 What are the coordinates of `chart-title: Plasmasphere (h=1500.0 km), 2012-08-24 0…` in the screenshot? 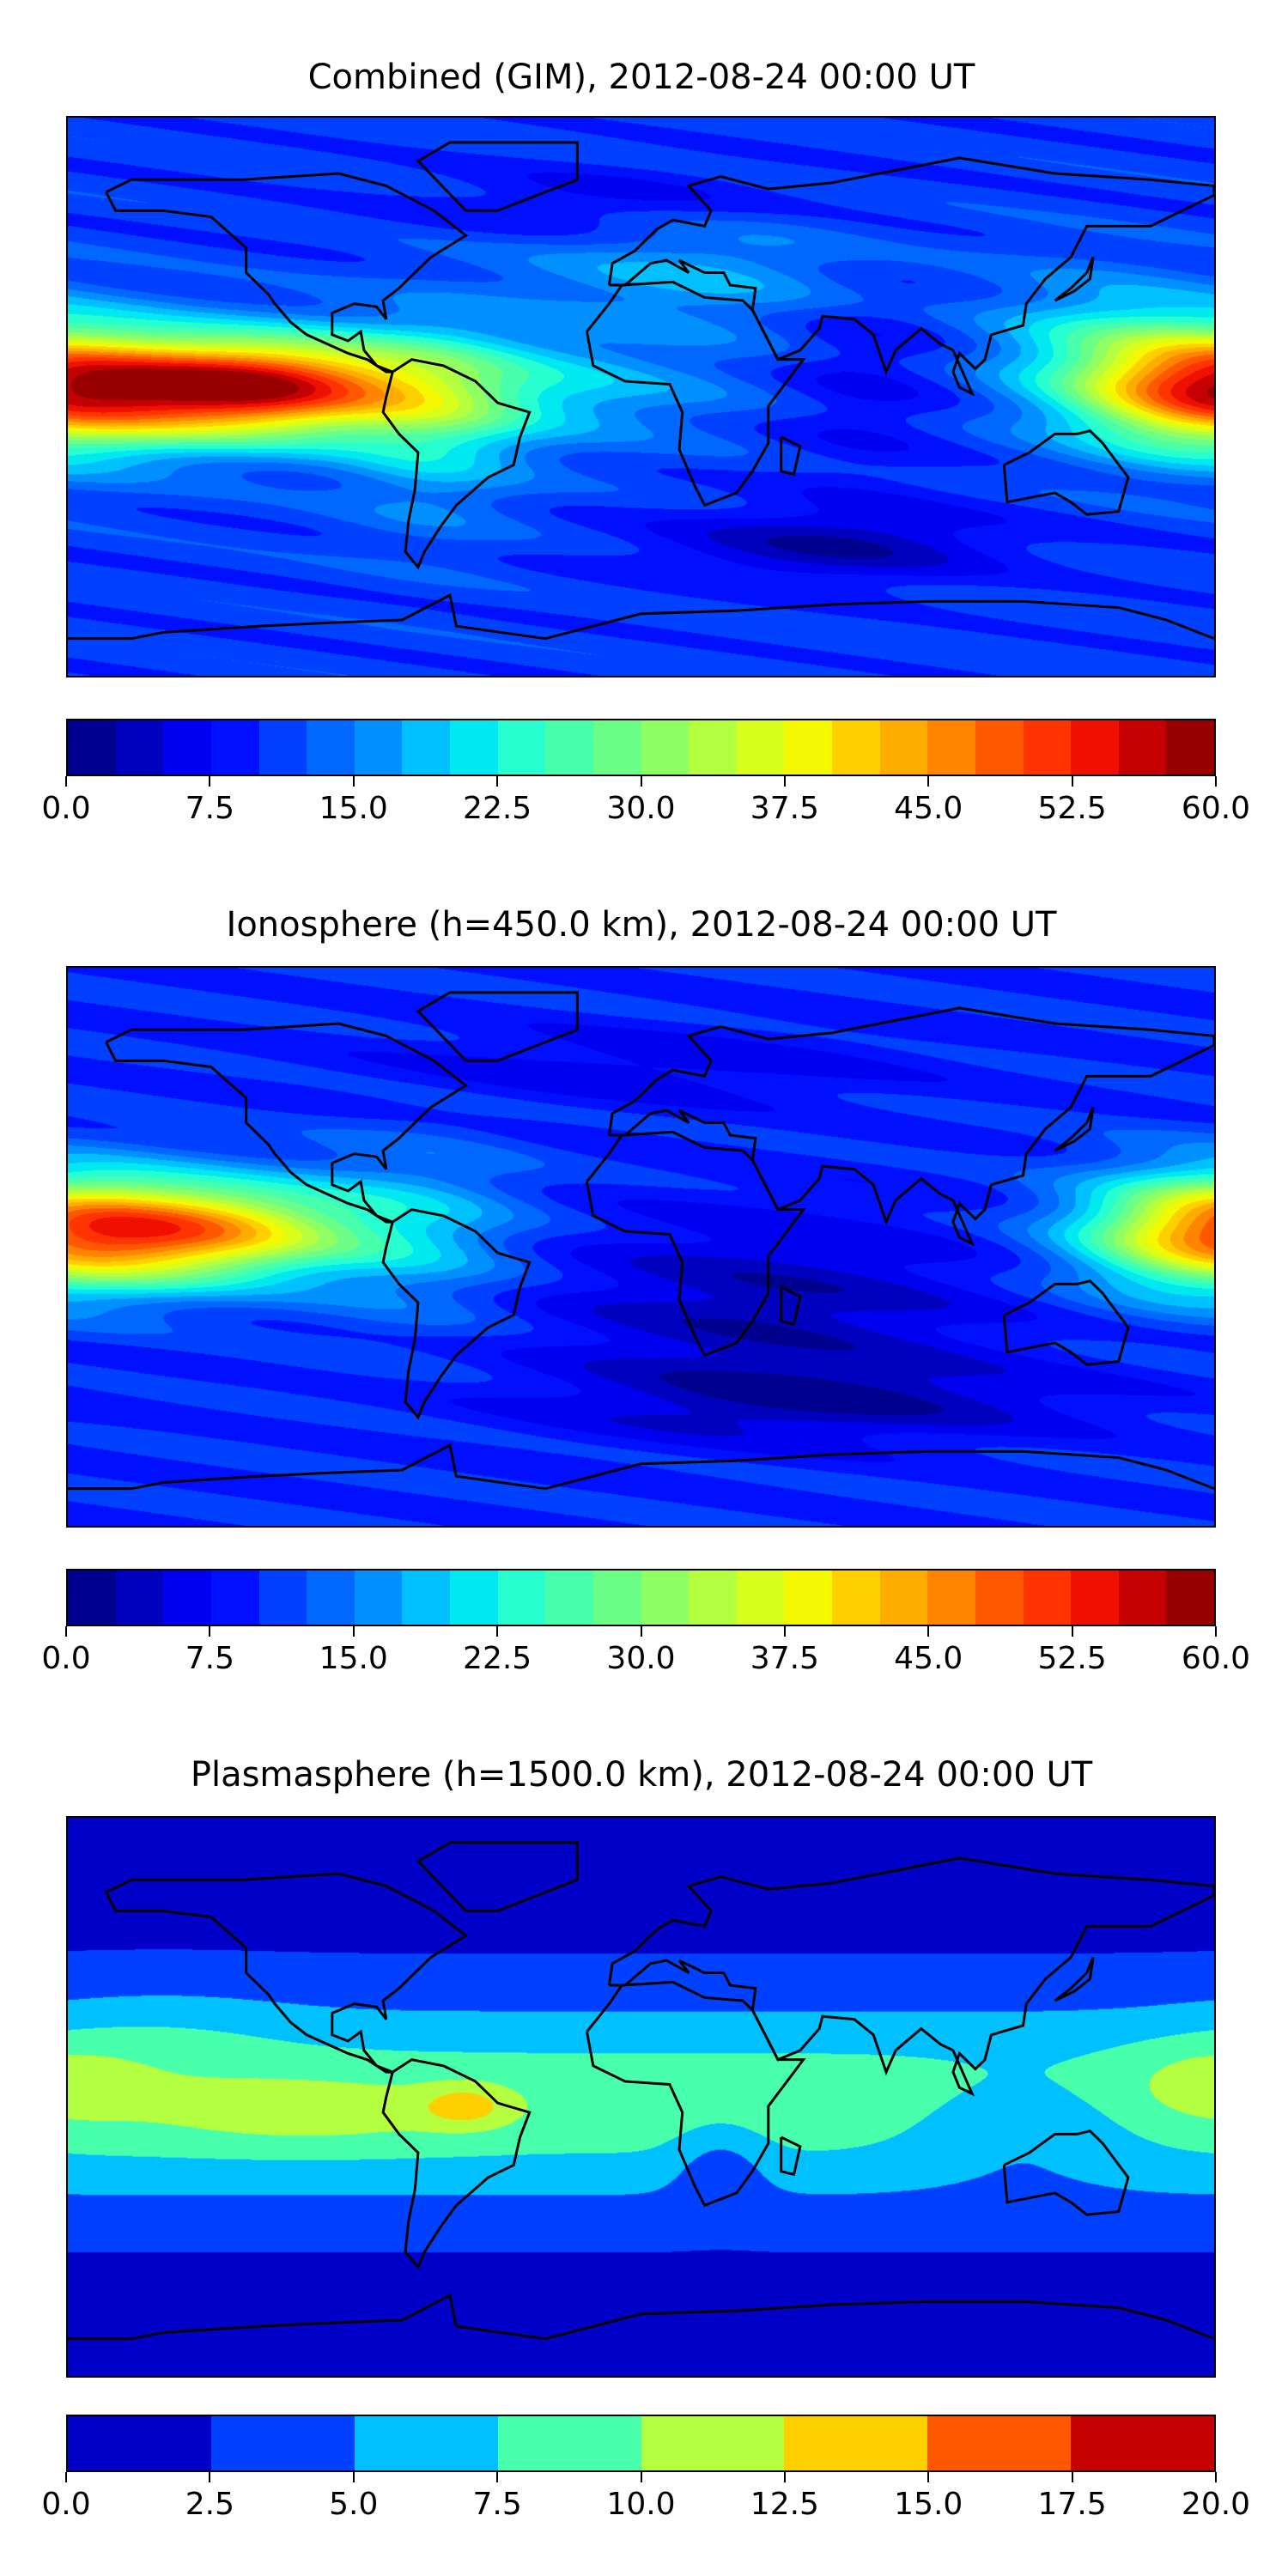 It's located at (641, 1775).